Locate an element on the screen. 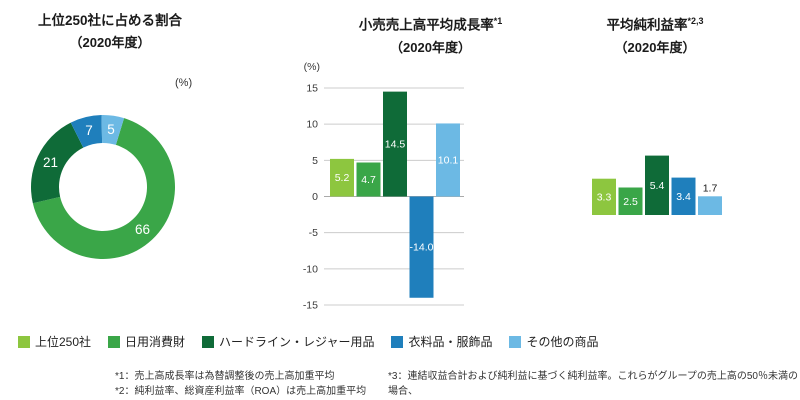  svg-text: 21 is located at coordinates (50, 162).